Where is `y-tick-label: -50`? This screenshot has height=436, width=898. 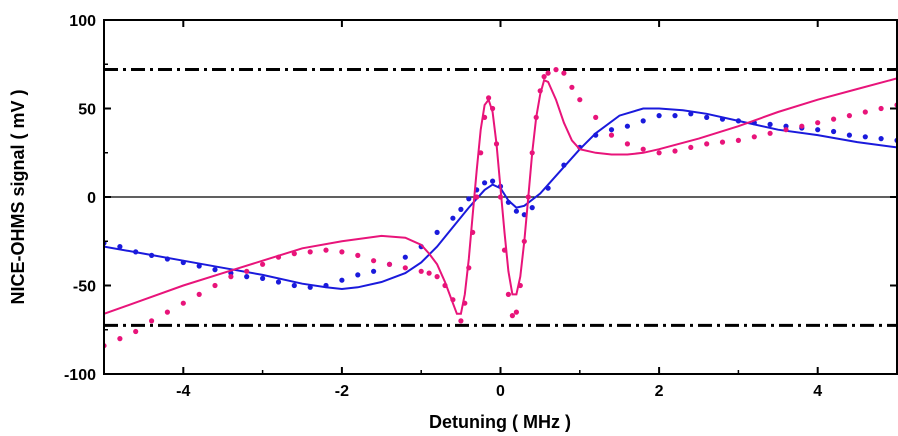 y-tick-label: -50 is located at coordinates (84, 287).